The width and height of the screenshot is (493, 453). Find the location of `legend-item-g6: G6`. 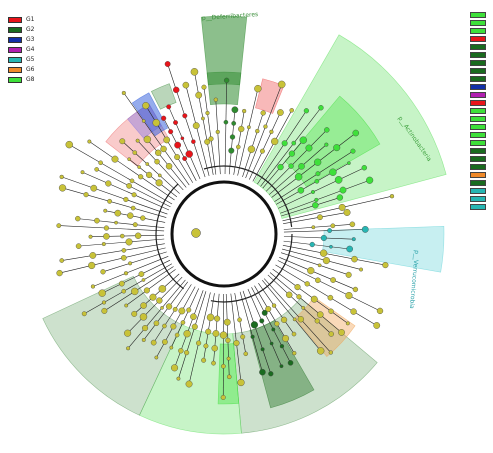

legend-item-g6: G6 is located at coordinates (21, 70).